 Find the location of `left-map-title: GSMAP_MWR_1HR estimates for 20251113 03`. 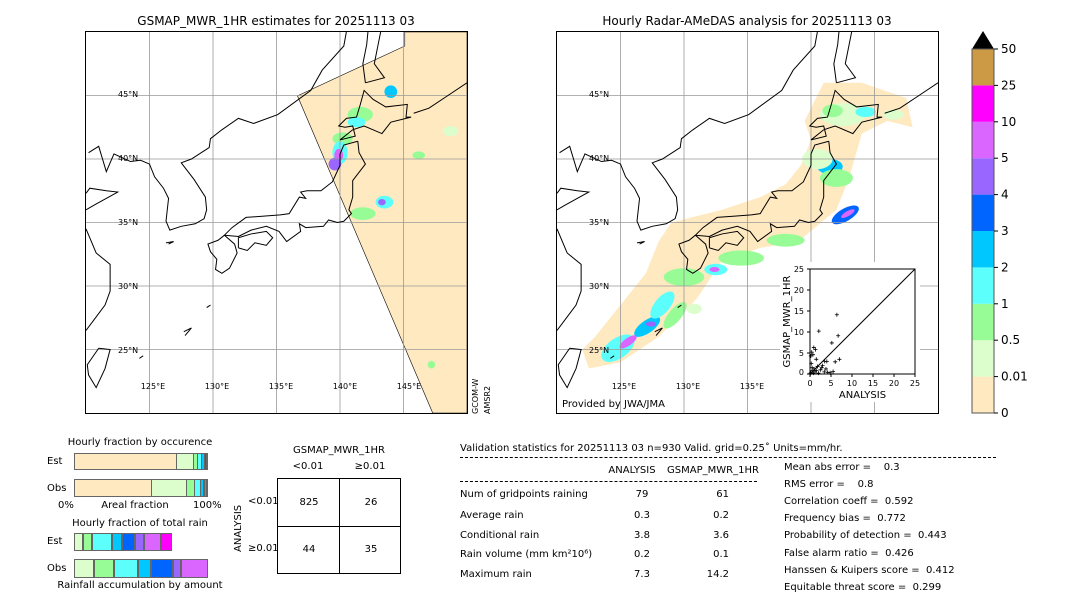

left-map-title: GSMAP_MWR_1HR estimates for 20251113 03 is located at coordinates (276, 21).